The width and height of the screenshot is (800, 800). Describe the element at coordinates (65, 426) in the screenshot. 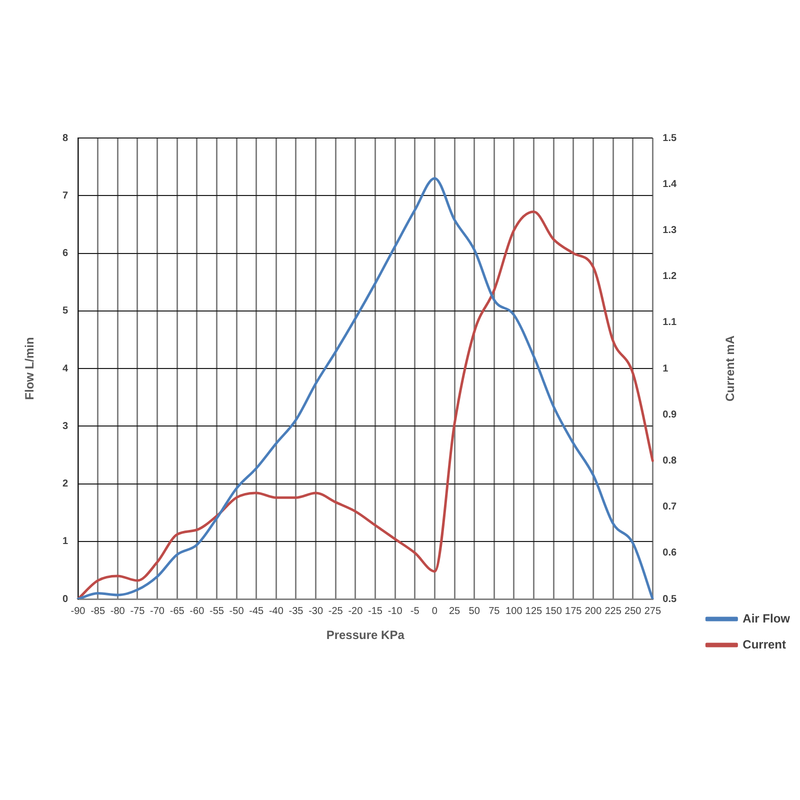

I see `y-tick-label: 3` at that location.